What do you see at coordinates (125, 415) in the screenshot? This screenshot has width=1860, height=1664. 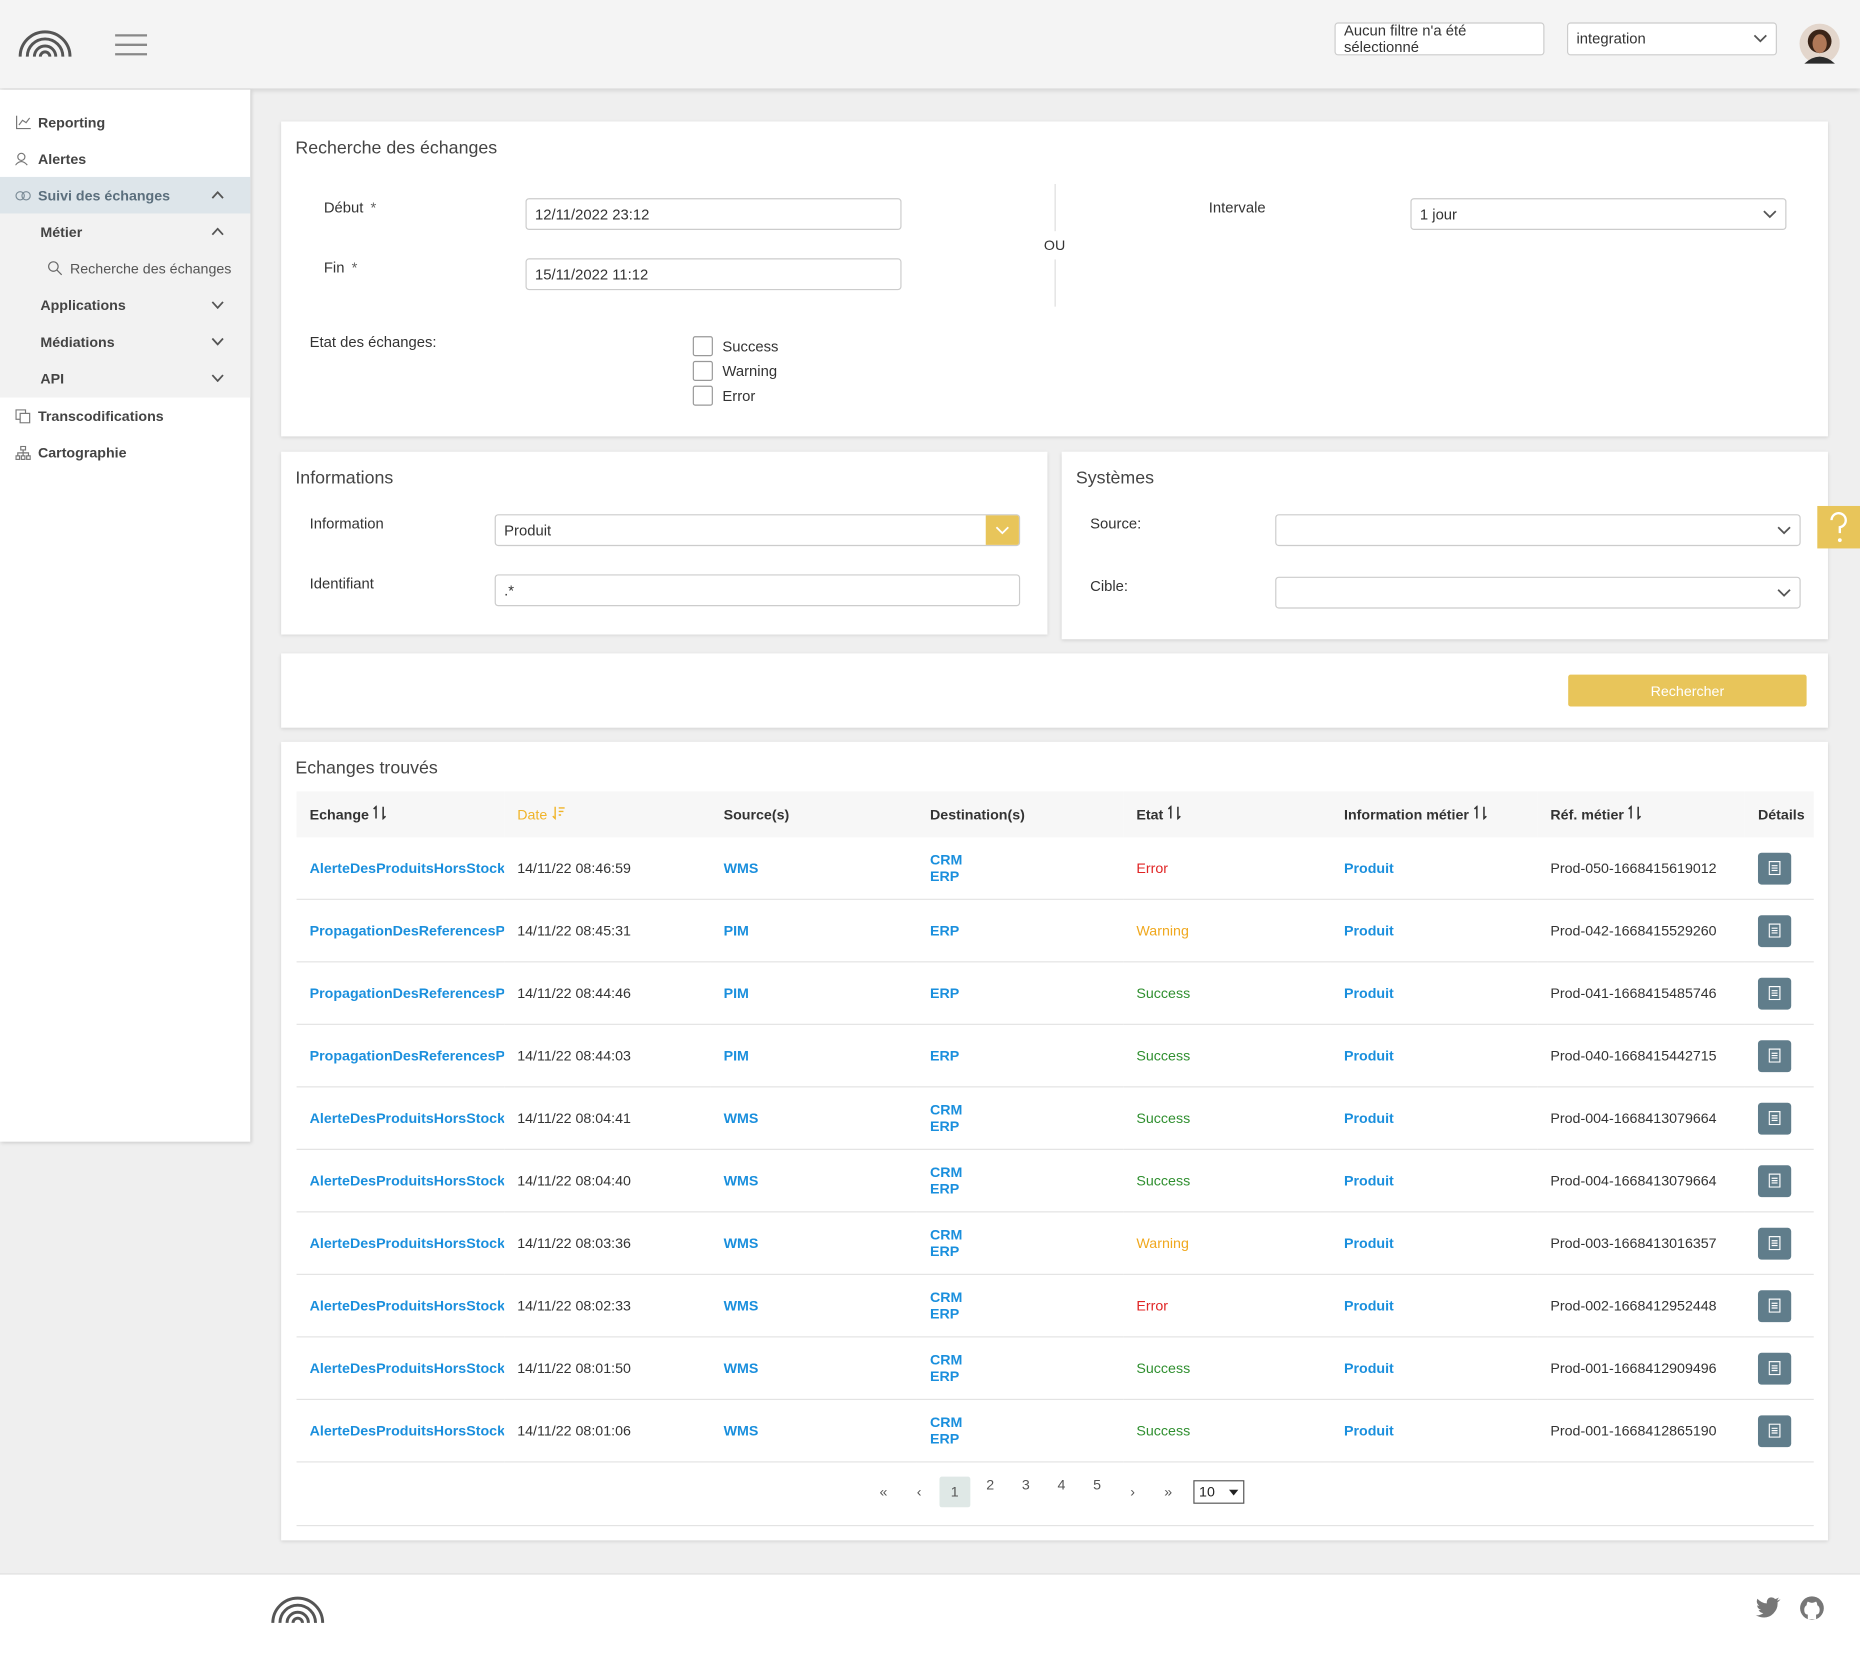 I see `menu-item: Transcodifications` at bounding box center [125, 415].